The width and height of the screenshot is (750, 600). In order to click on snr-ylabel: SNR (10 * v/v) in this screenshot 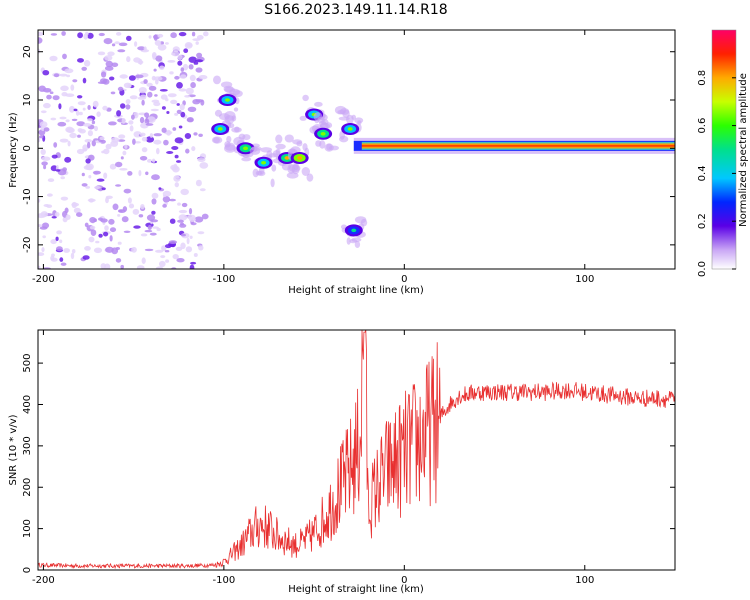, I will do `click(13, 449)`.